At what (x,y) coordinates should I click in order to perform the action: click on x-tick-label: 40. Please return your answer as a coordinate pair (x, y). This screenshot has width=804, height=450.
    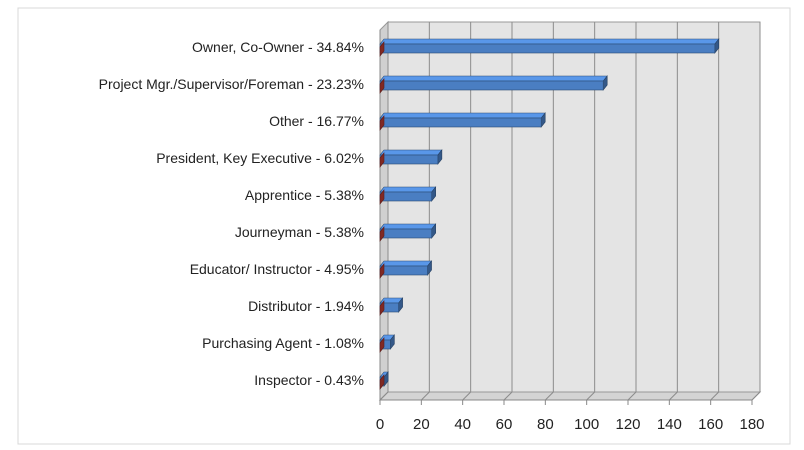
    Looking at the image, I should click on (462, 424).